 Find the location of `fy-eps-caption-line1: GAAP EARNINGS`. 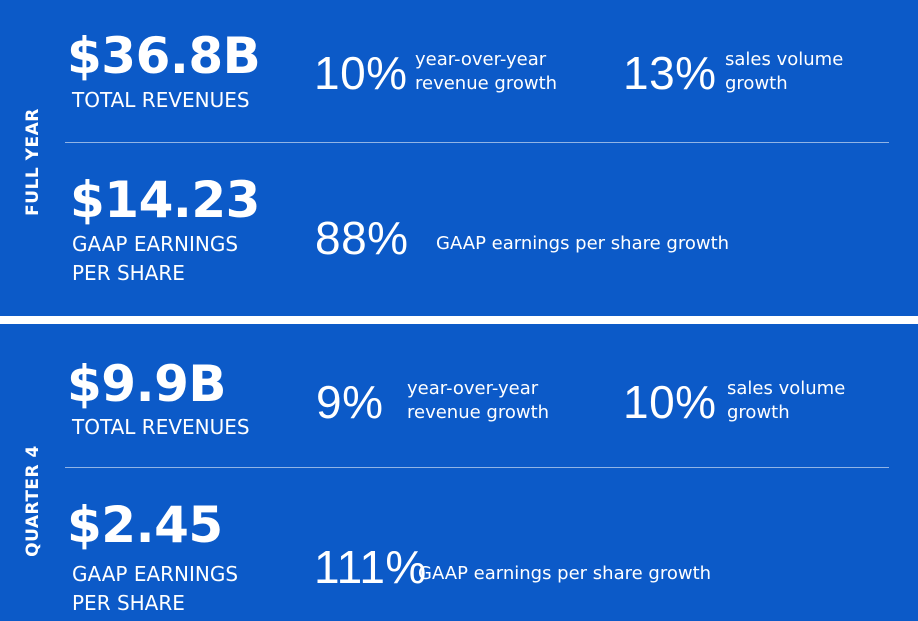

fy-eps-caption-line1: GAAP EARNINGS is located at coordinates (155, 244).